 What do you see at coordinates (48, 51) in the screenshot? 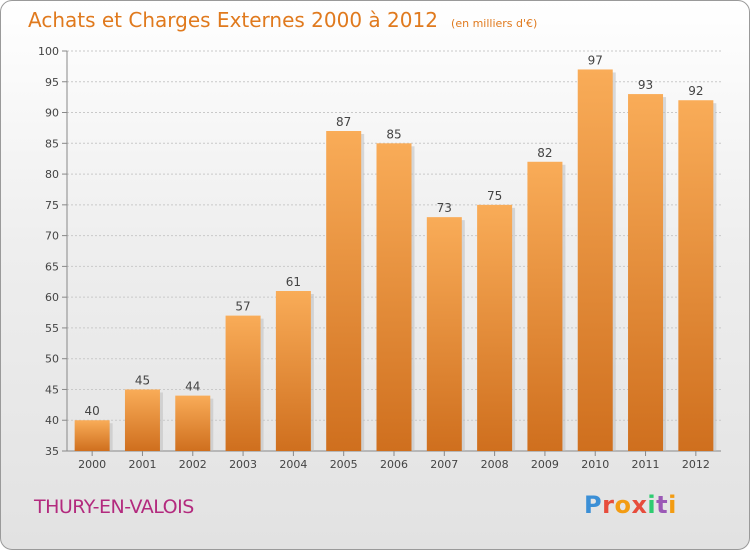
I see `y-tick-label: 100` at bounding box center [48, 51].